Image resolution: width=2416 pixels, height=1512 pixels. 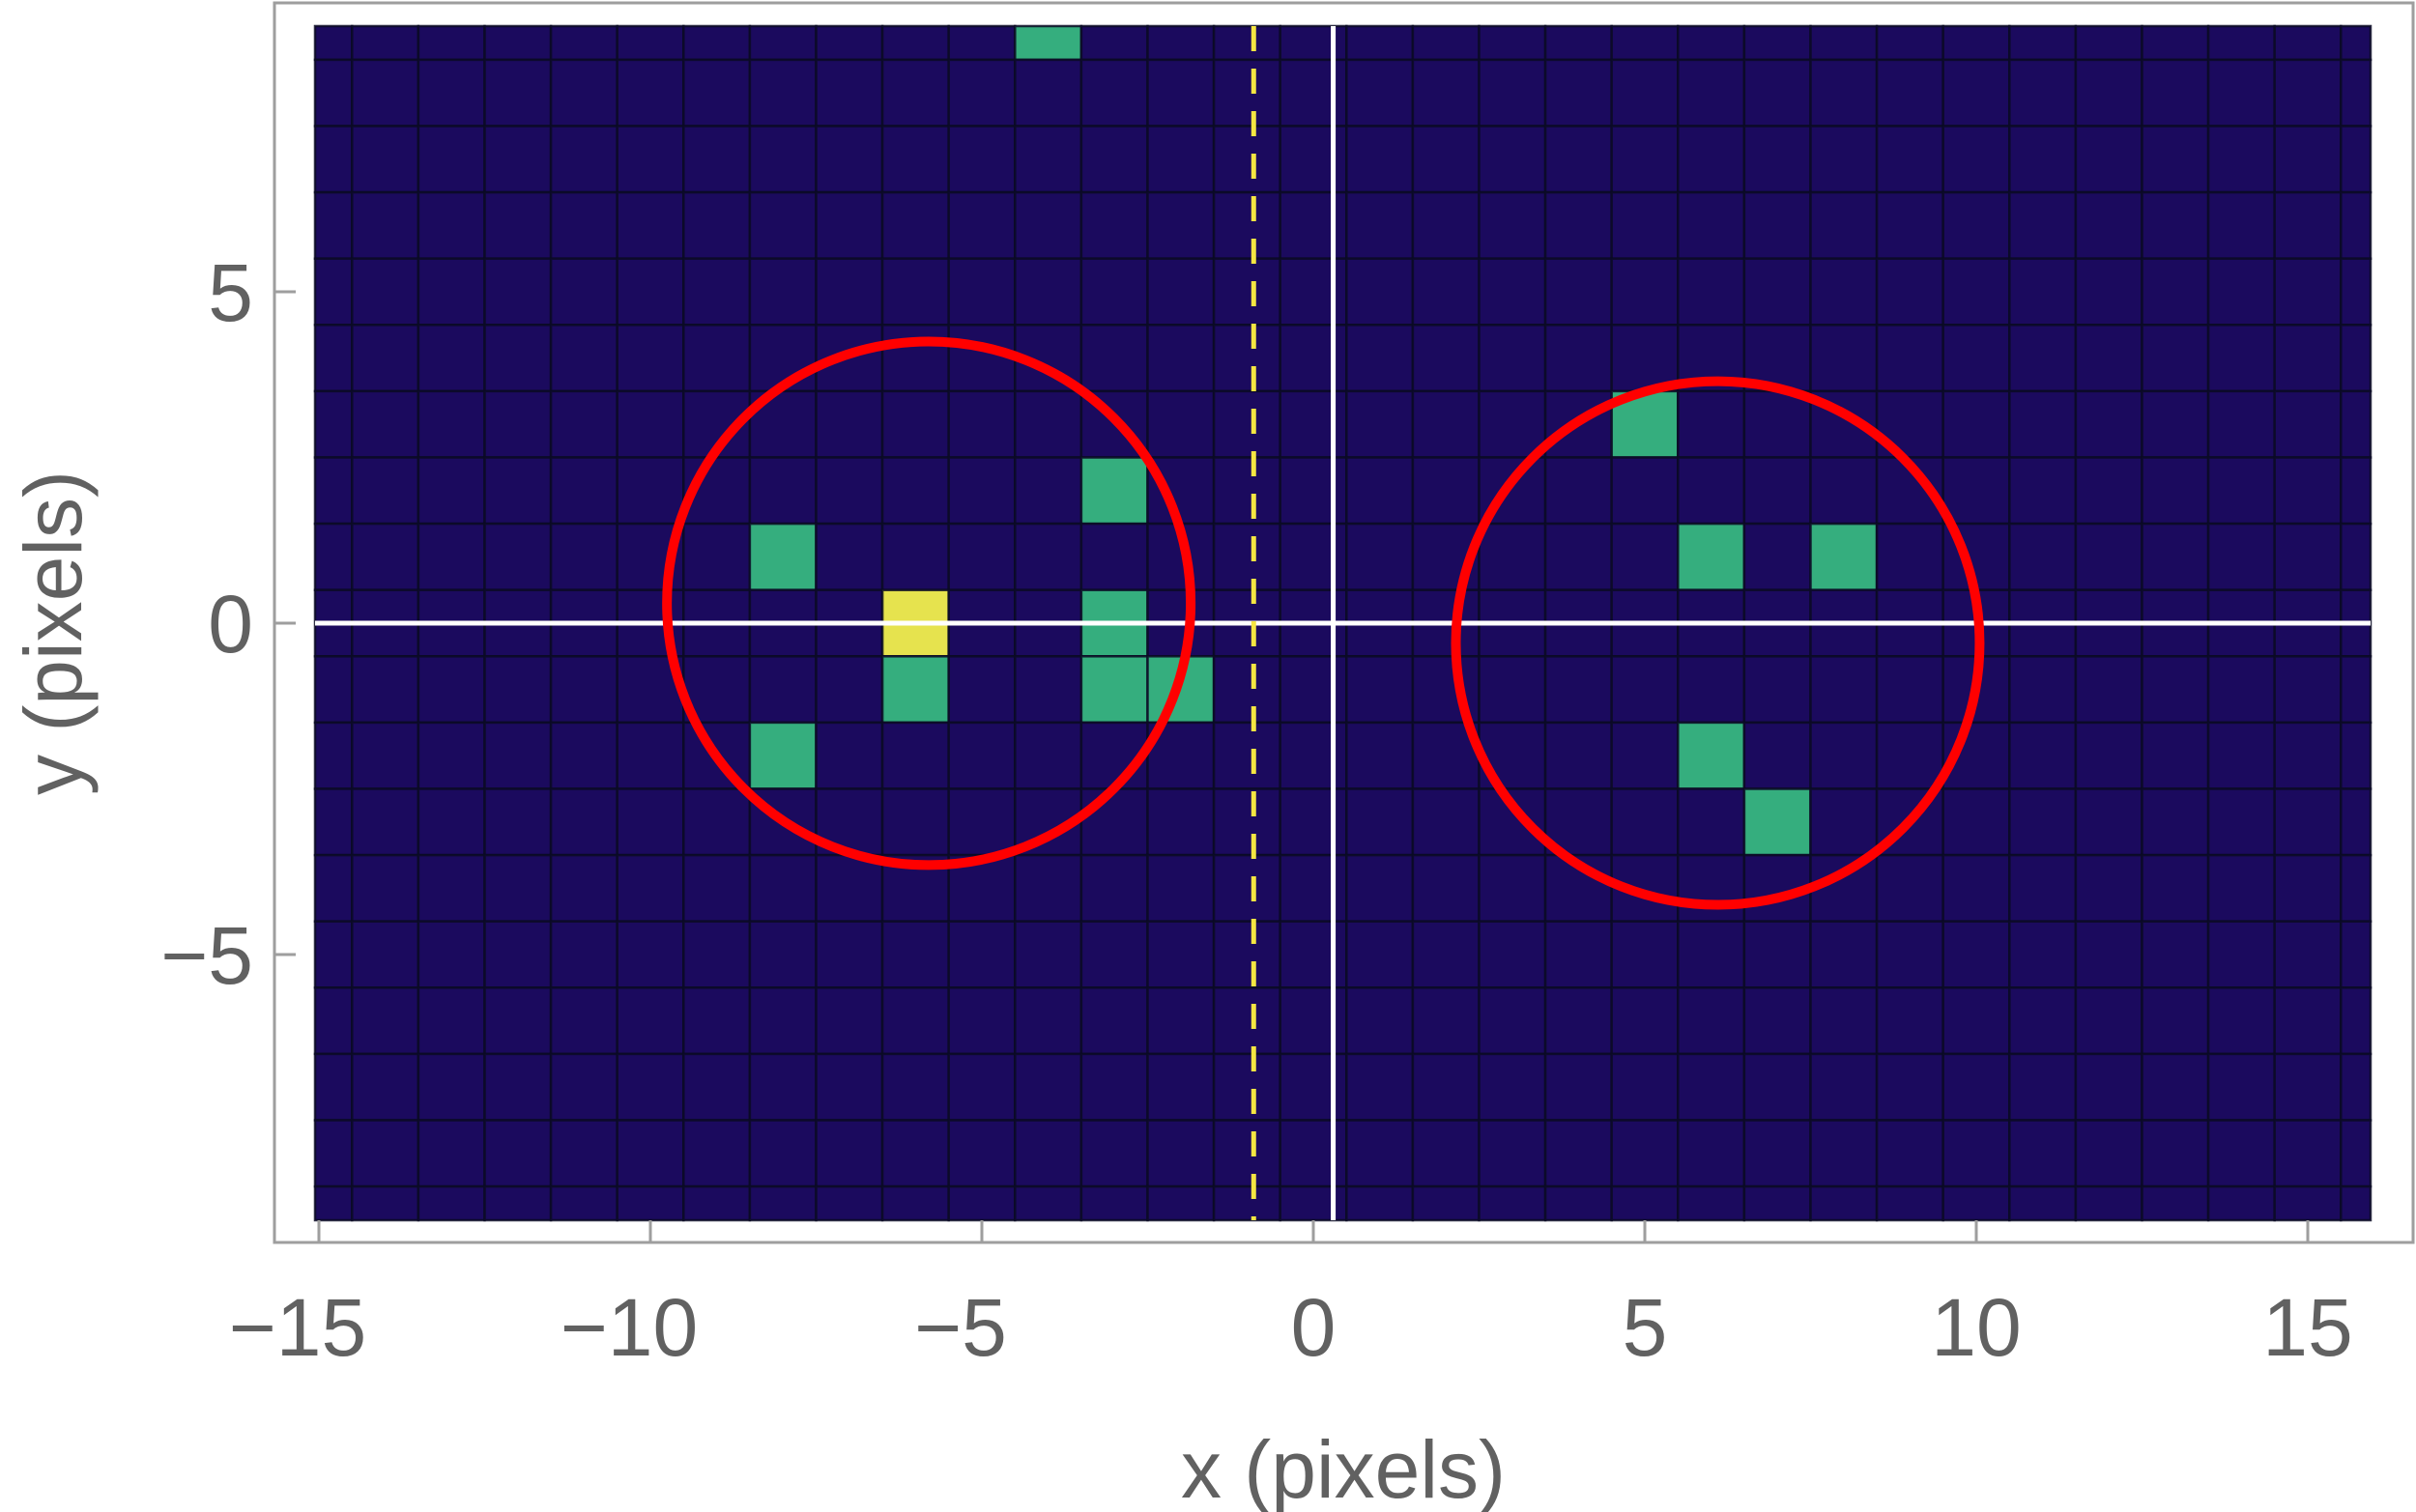 What do you see at coordinates (1343, 1468) in the screenshot?
I see `x-axis-title: x (pixels)` at bounding box center [1343, 1468].